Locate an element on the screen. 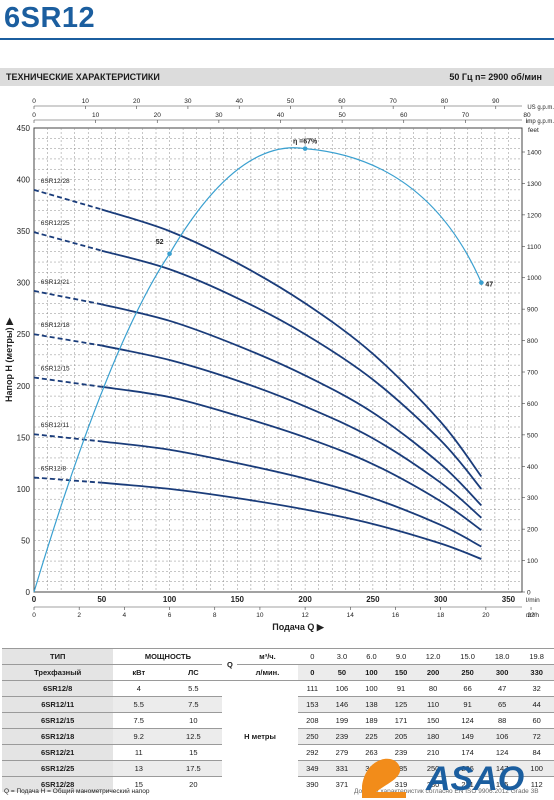 The height and width of the screenshot is (800, 554). q-m3h-value: 3.0 is located at coordinates (342, 656).